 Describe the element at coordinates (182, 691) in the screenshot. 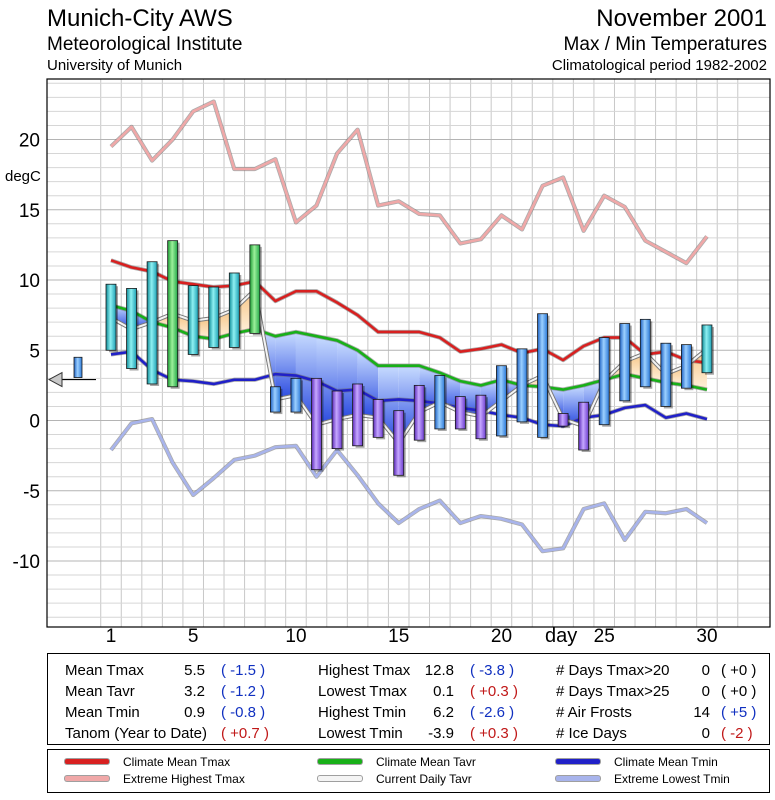

I see `stat-row: Mean Tavr 3.2 ( -1.2 )` at that location.